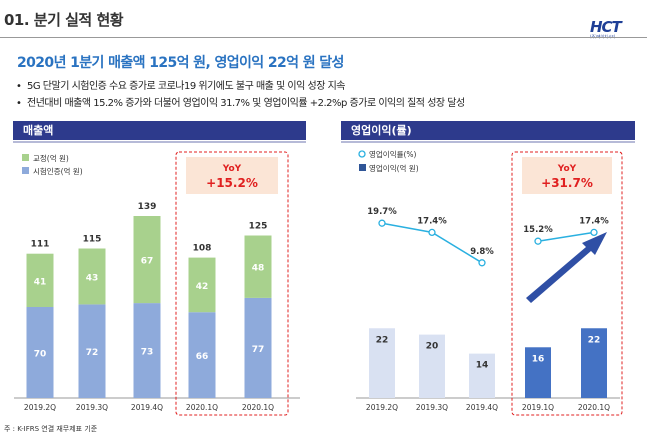  I want to click on bar-total-label: 139, so click(147, 207).